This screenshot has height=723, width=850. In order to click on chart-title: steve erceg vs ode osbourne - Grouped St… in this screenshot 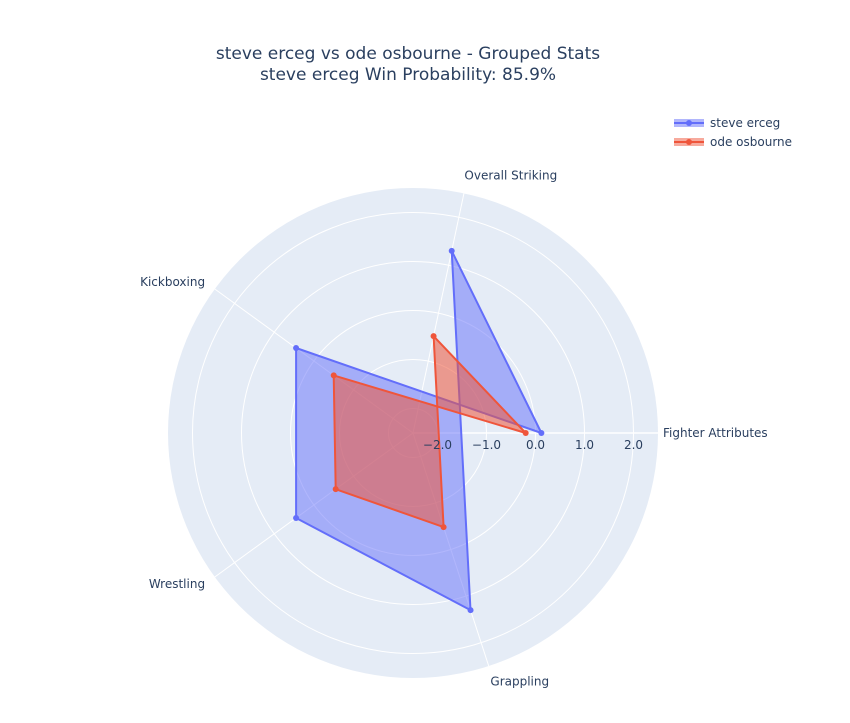, I will do `click(408, 54)`.